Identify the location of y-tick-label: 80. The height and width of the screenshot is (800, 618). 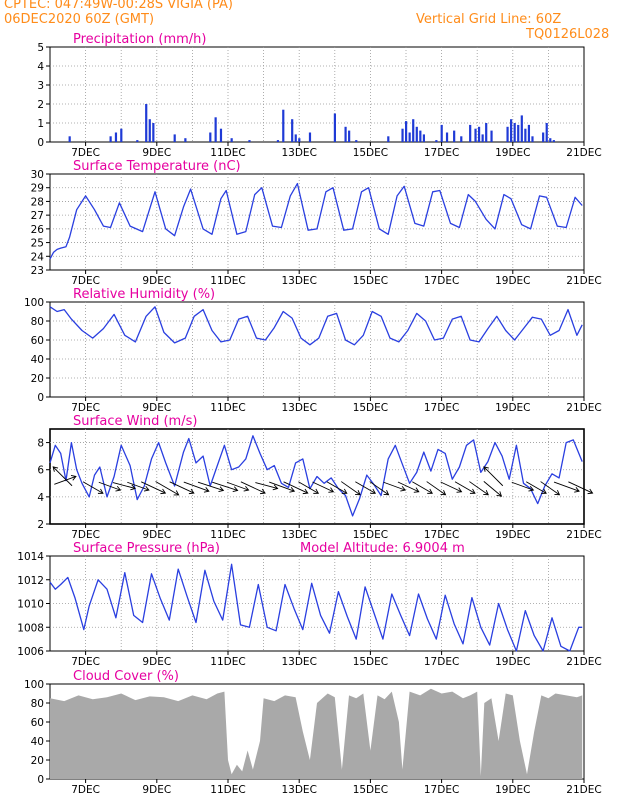
(37, 704).